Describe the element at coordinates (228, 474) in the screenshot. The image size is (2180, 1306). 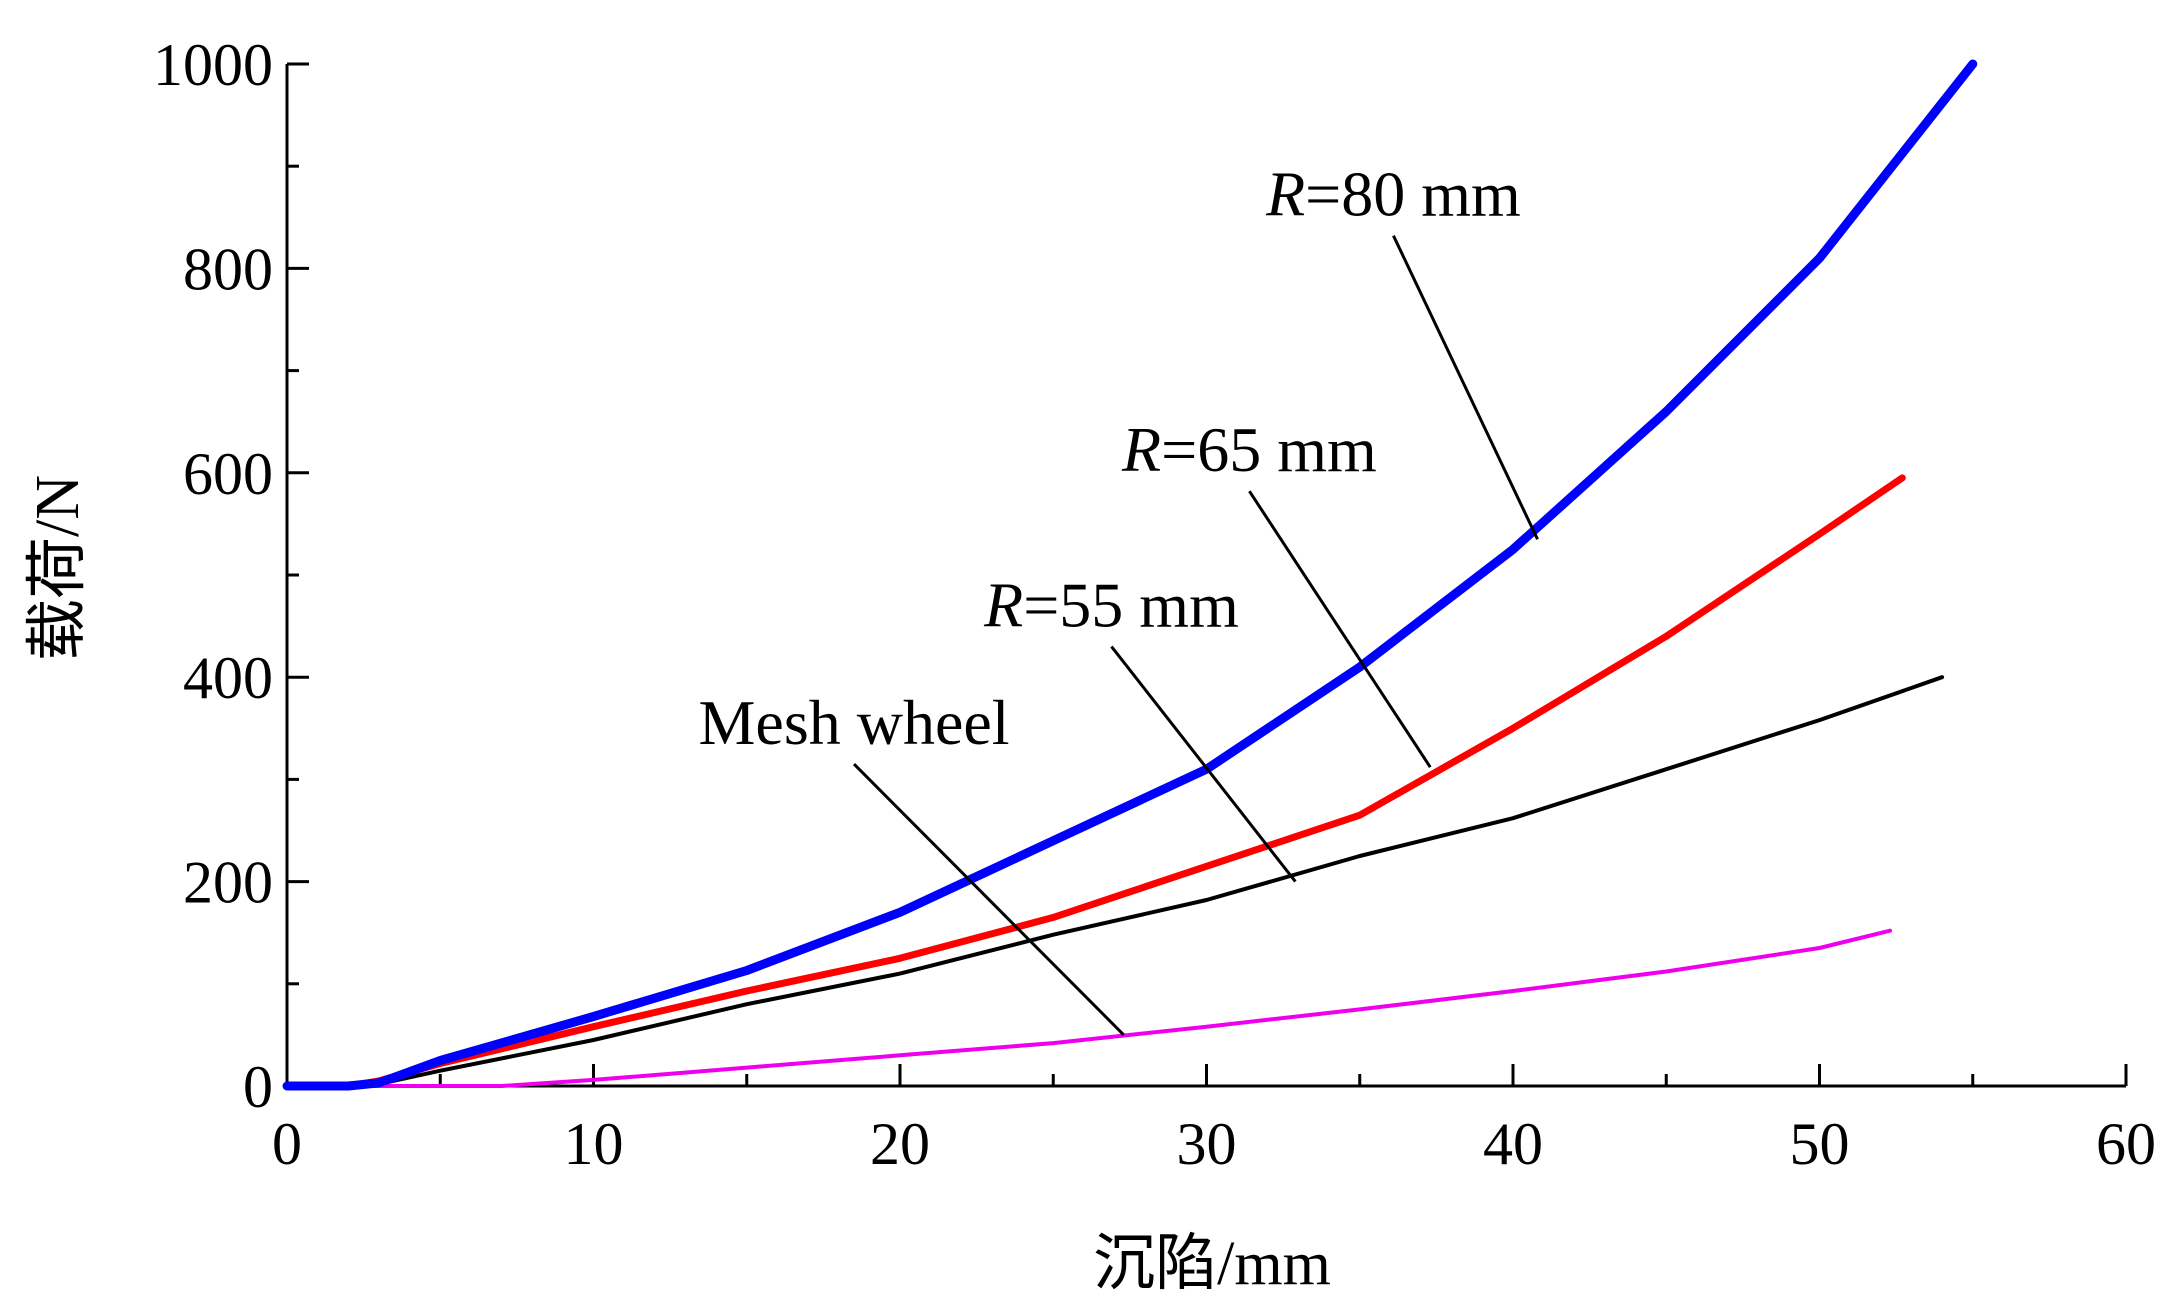
I see `y-tick-label: 600` at that location.